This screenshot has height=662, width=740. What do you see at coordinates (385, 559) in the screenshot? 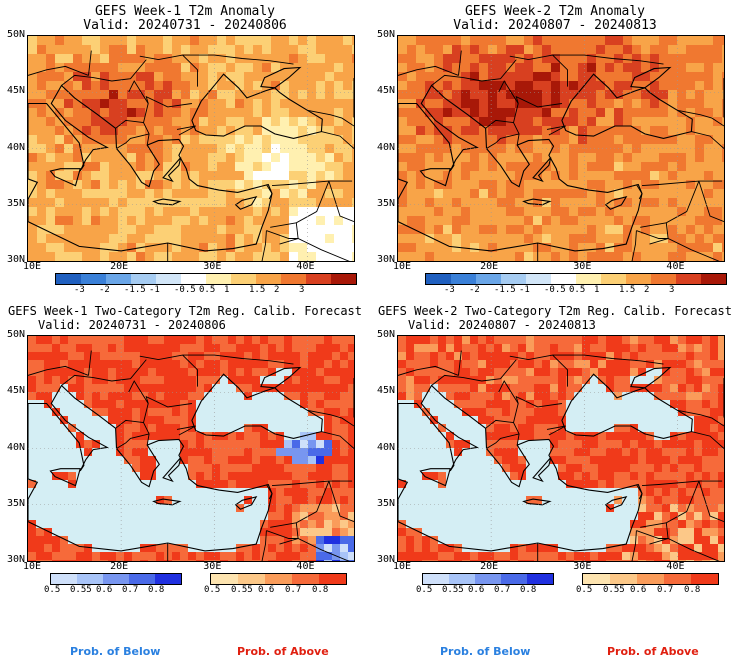
I see `lat-tick-label: 30N` at bounding box center [385, 559].